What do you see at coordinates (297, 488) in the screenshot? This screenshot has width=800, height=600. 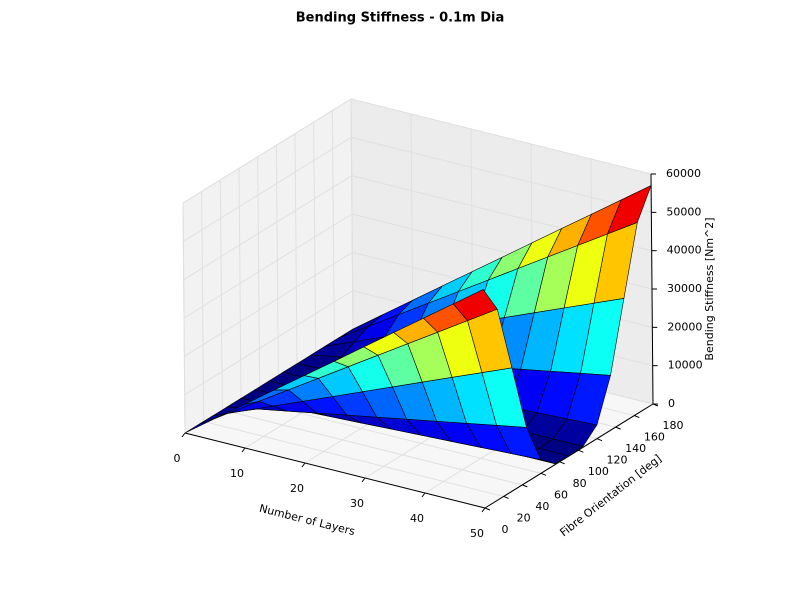 I see `x-tick-label: 20` at bounding box center [297, 488].